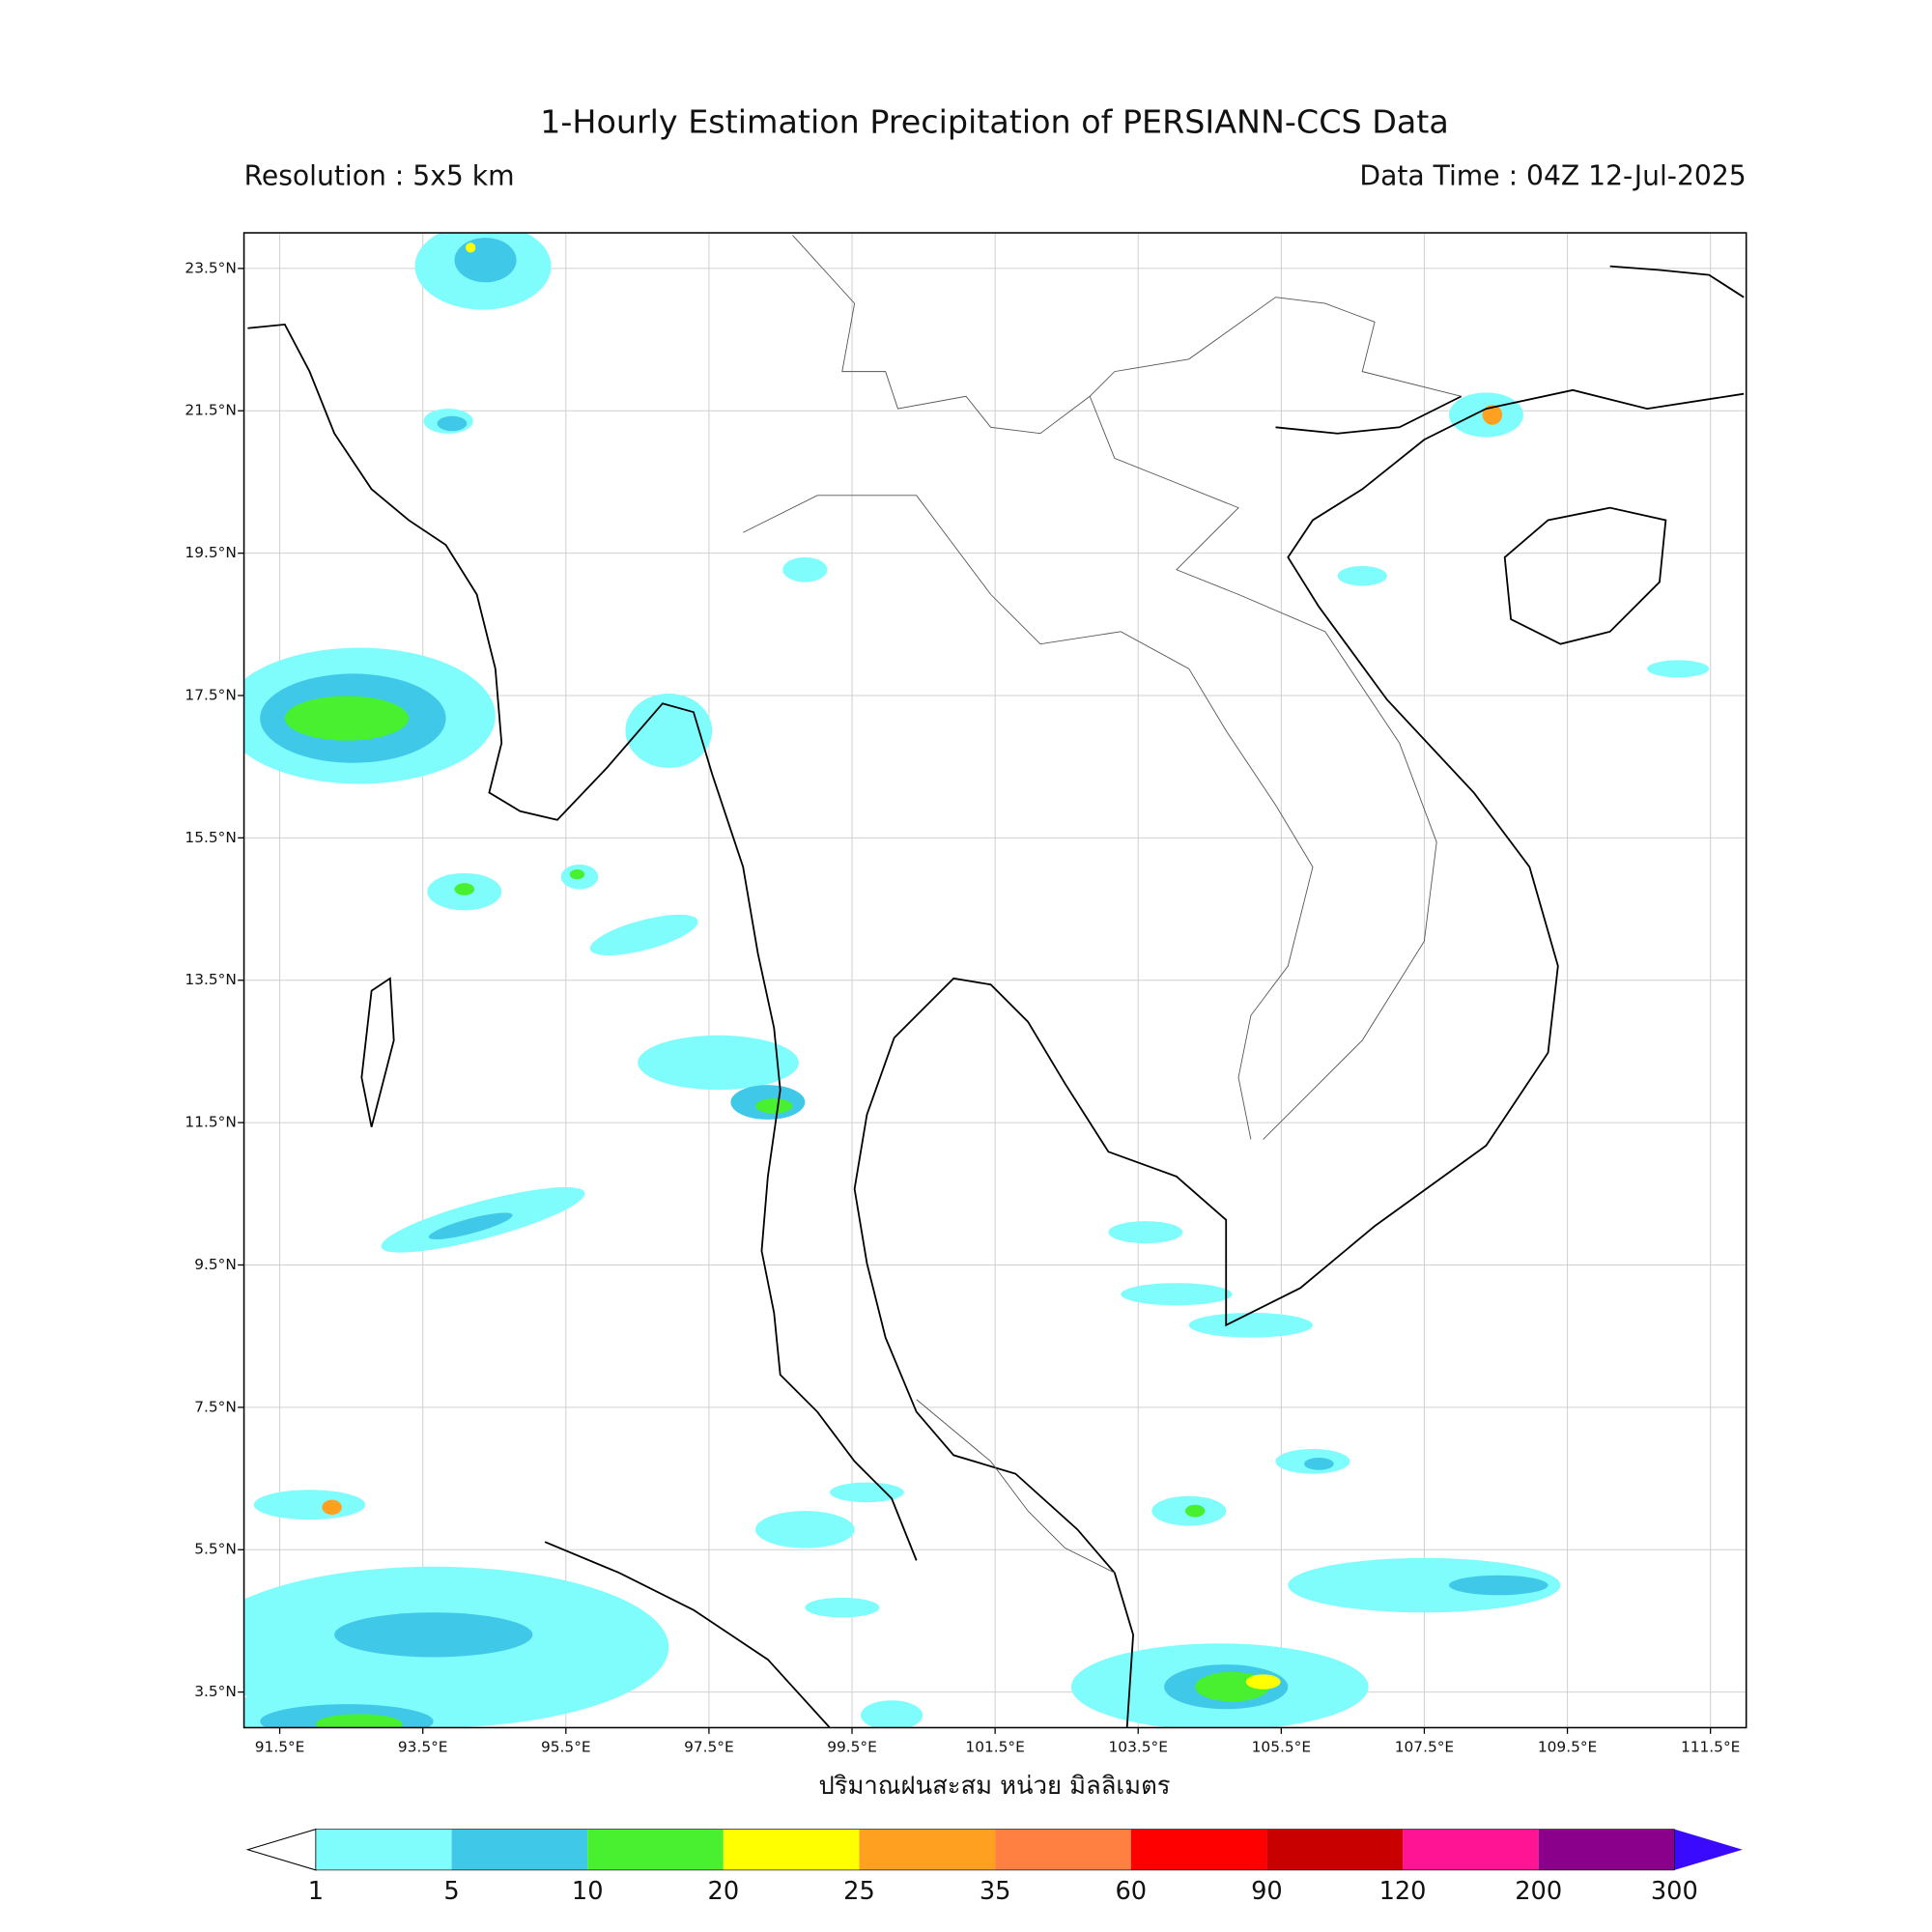  I want to click on colorbar-under, so click(281, 1849).